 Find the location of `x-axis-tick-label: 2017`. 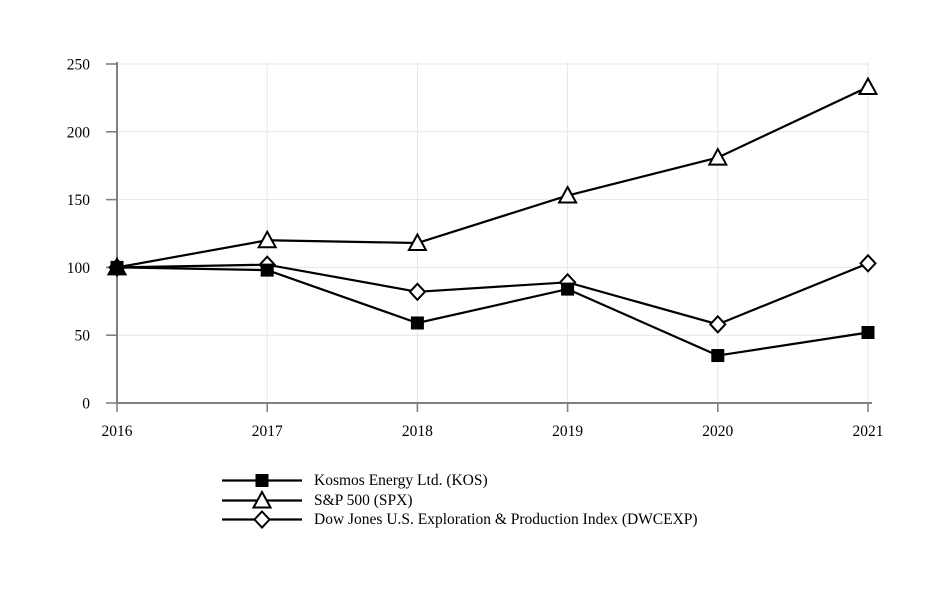

x-axis-tick-label: 2017 is located at coordinates (267, 431).